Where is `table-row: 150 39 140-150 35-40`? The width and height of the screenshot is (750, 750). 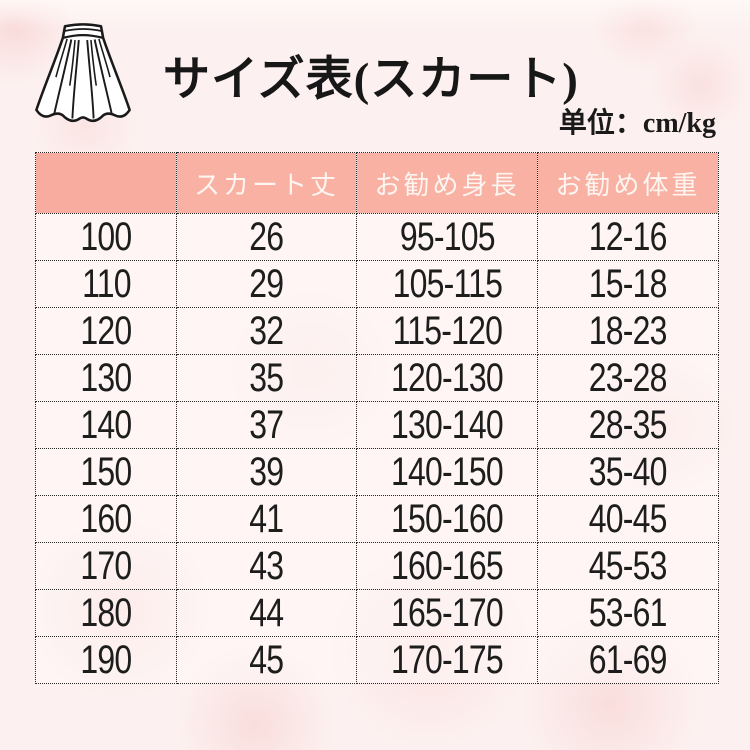 table-row: 150 39 140-150 35-40 is located at coordinates (377, 472).